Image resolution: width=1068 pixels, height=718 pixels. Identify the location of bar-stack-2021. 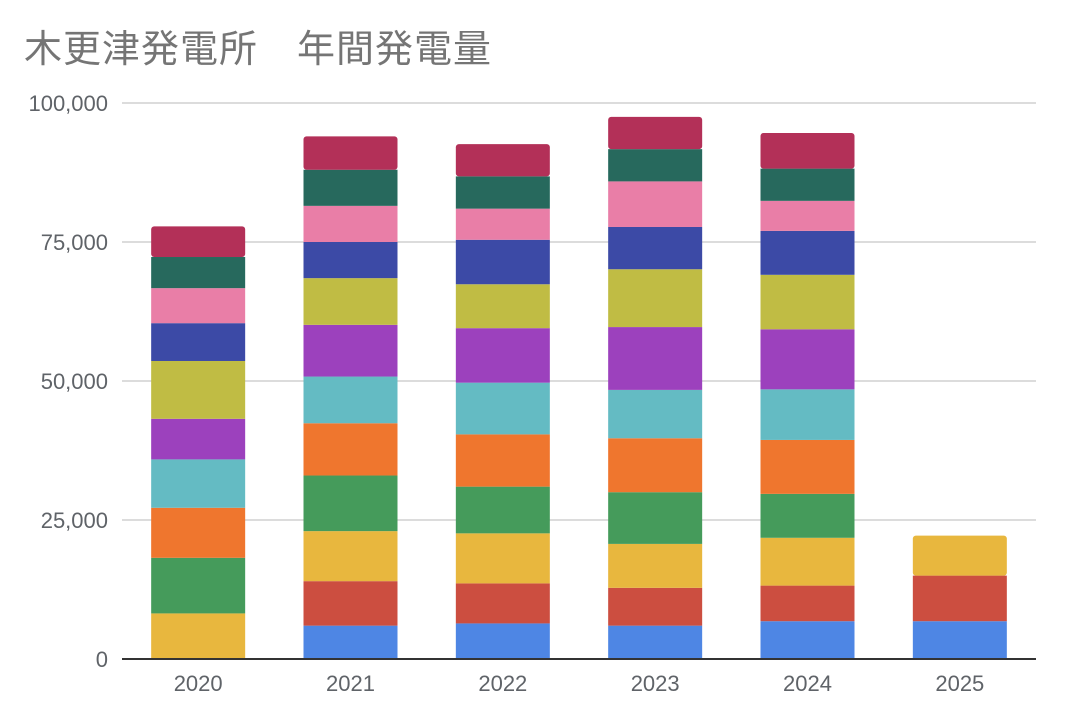
(350, 397).